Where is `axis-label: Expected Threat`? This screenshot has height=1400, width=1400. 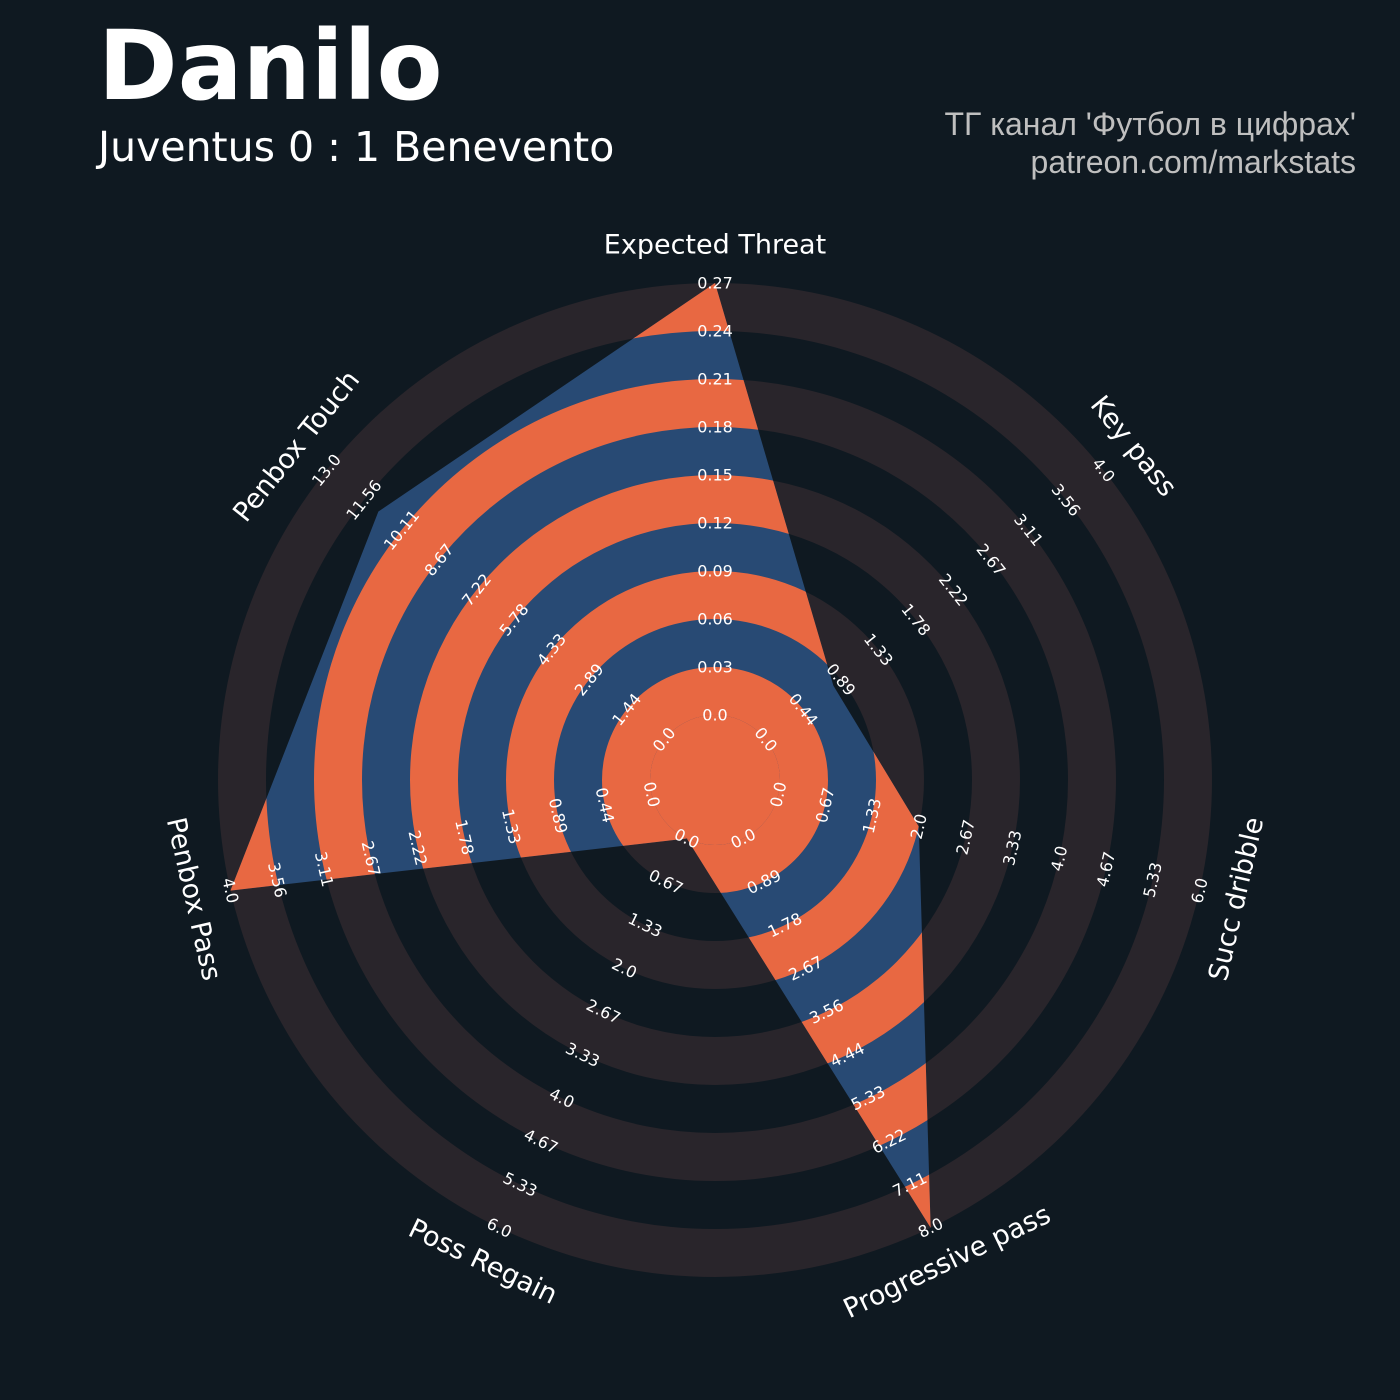
axis-label: Expected Threat is located at coordinates (715, 245).